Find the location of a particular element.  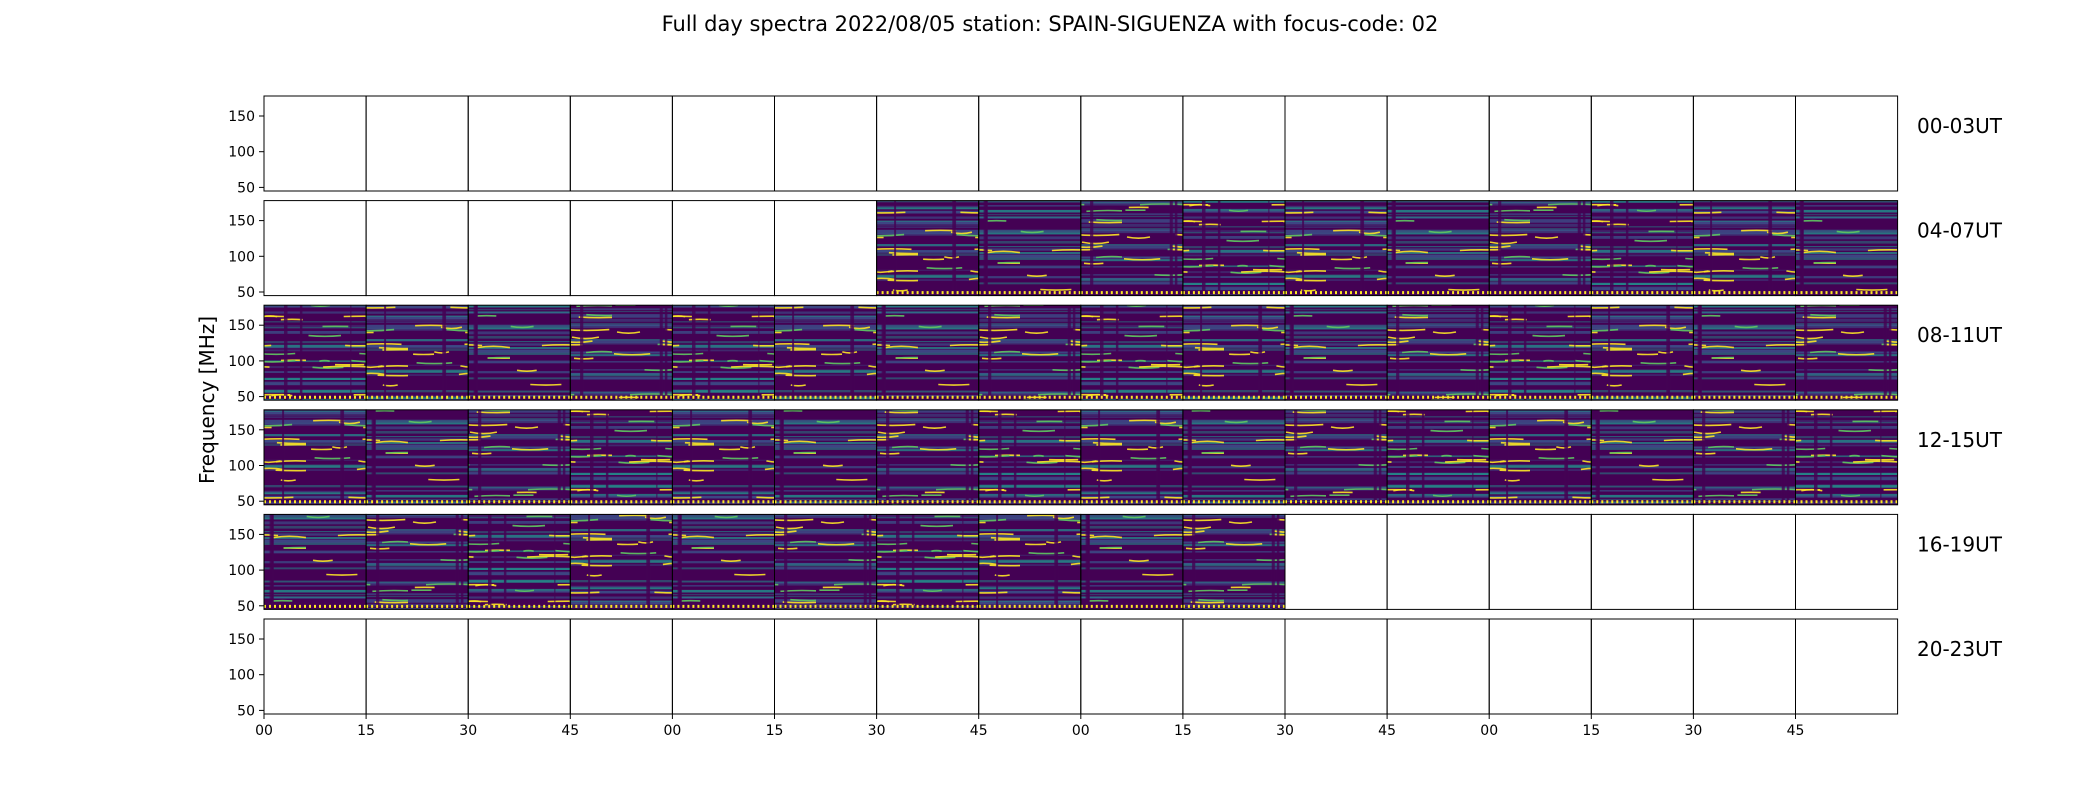

spectrum-row-04-07UT: 50 100 150 04-07UT is located at coordinates (1115, 250).